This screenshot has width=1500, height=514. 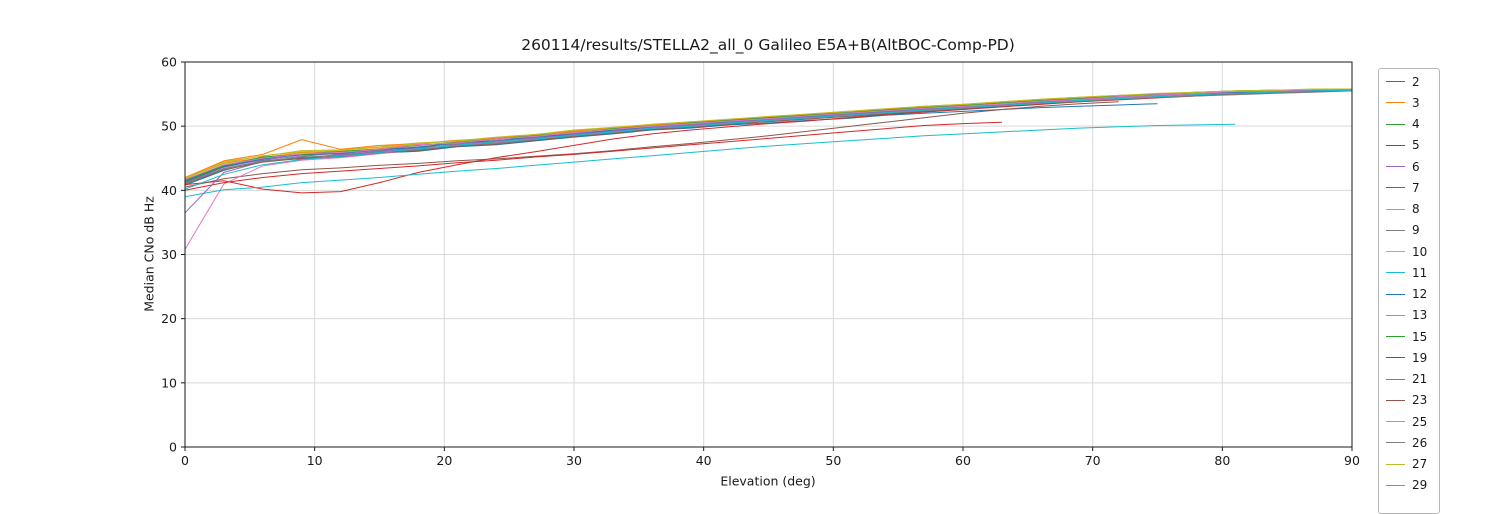 What do you see at coordinates (1409, 81) in the screenshot?
I see `legend-item: 2` at bounding box center [1409, 81].